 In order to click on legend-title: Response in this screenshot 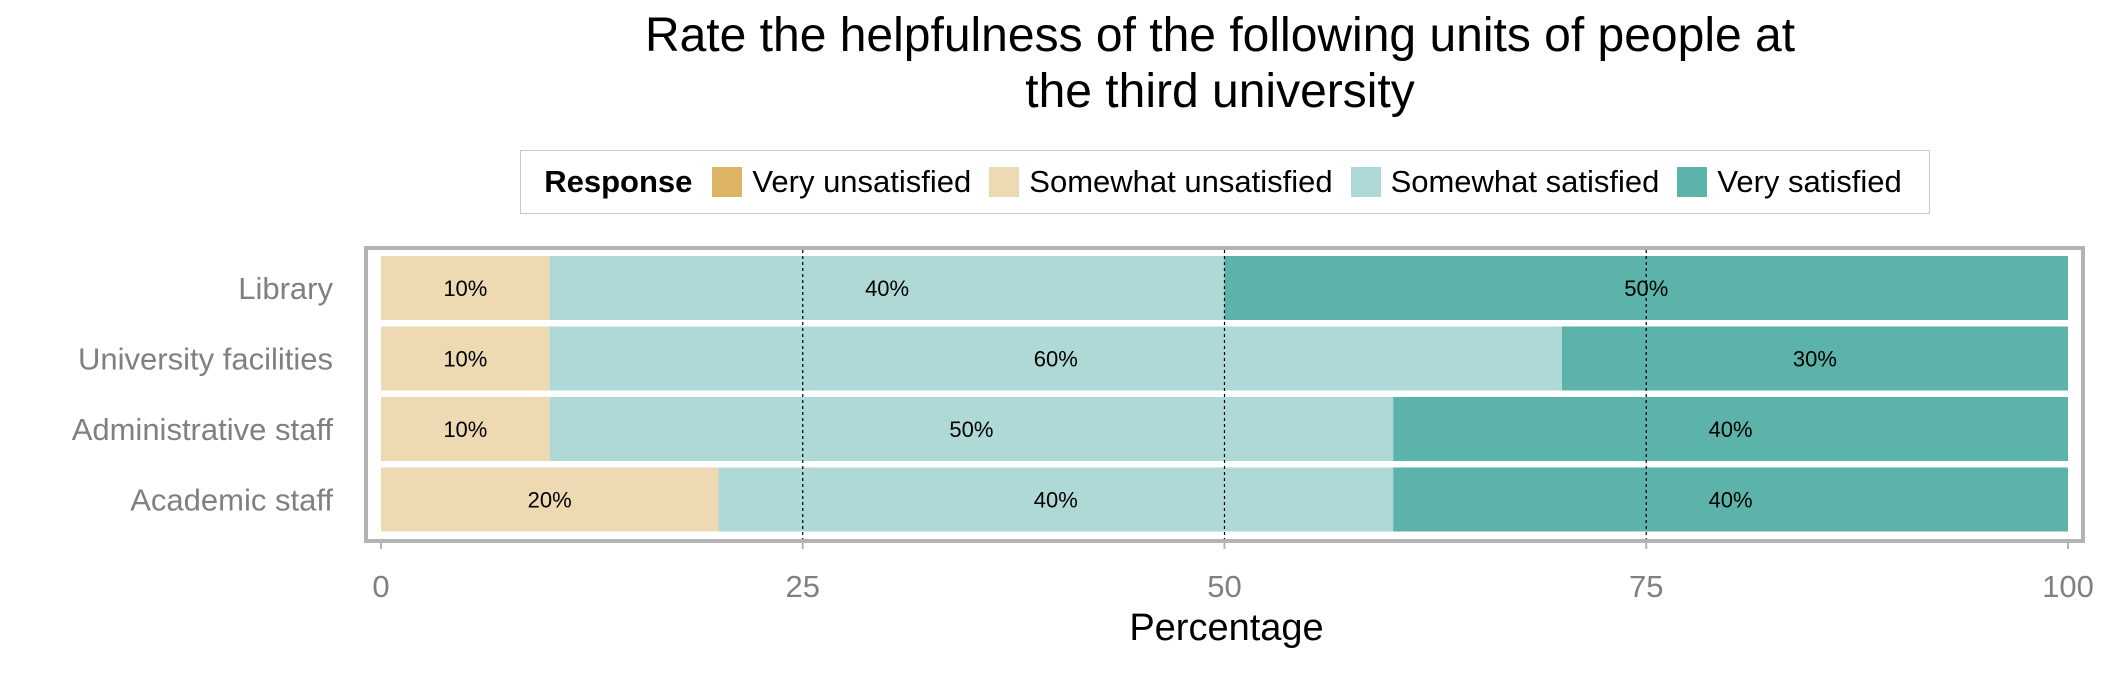, I will do `click(618, 181)`.